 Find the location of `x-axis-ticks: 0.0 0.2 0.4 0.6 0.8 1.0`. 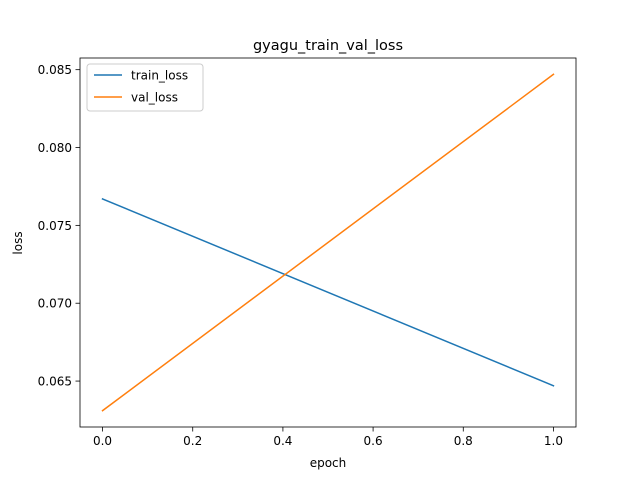

x-axis-ticks: 0.0 0.2 0.4 0.6 0.8 1.0 is located at coordinates (328, 437).